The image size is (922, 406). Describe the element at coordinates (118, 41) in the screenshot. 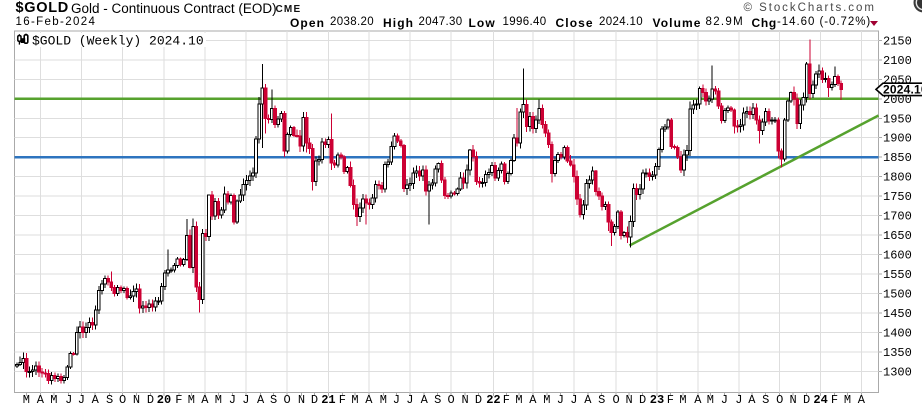

I see `svg-text: $GOLD (Weekly) 2024.10` at that location.